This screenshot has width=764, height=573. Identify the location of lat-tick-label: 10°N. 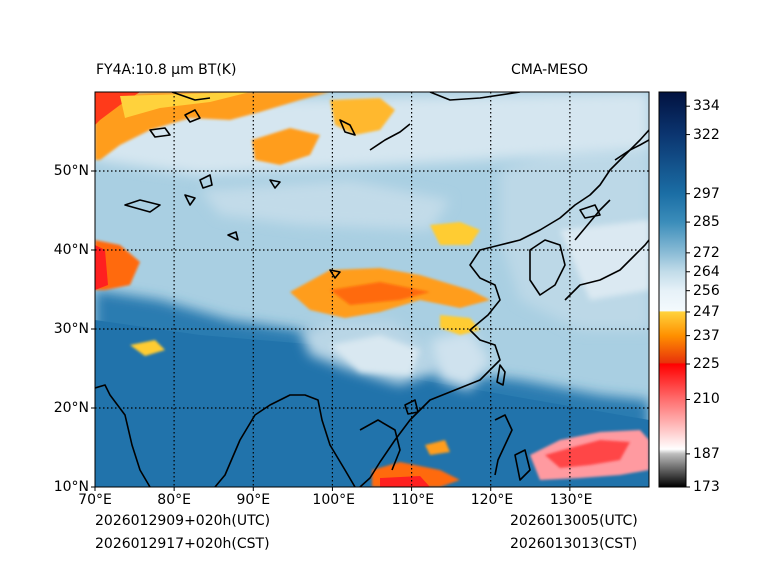
(71, 487).